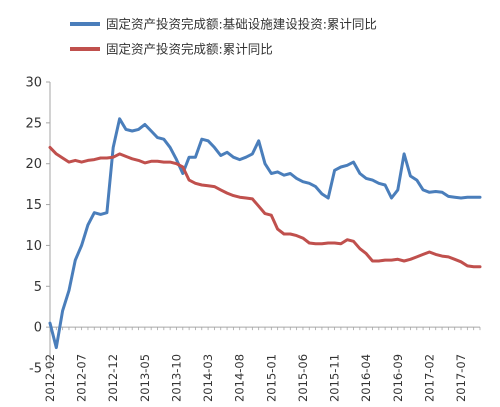  What do you see at coordinates (366, 378) in the screenshot?
I see `x-tick-label: 2016-04` at bounding box center [366, 378].